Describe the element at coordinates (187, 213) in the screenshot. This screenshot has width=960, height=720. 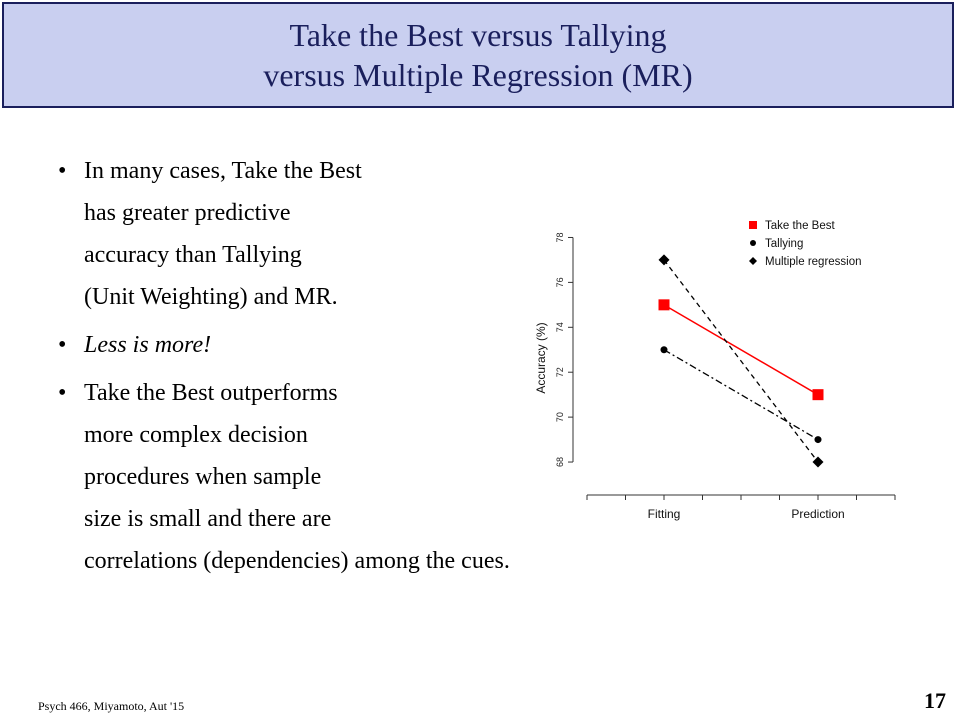
I see `bullet-1-line-2: has greater predictive` at that location.